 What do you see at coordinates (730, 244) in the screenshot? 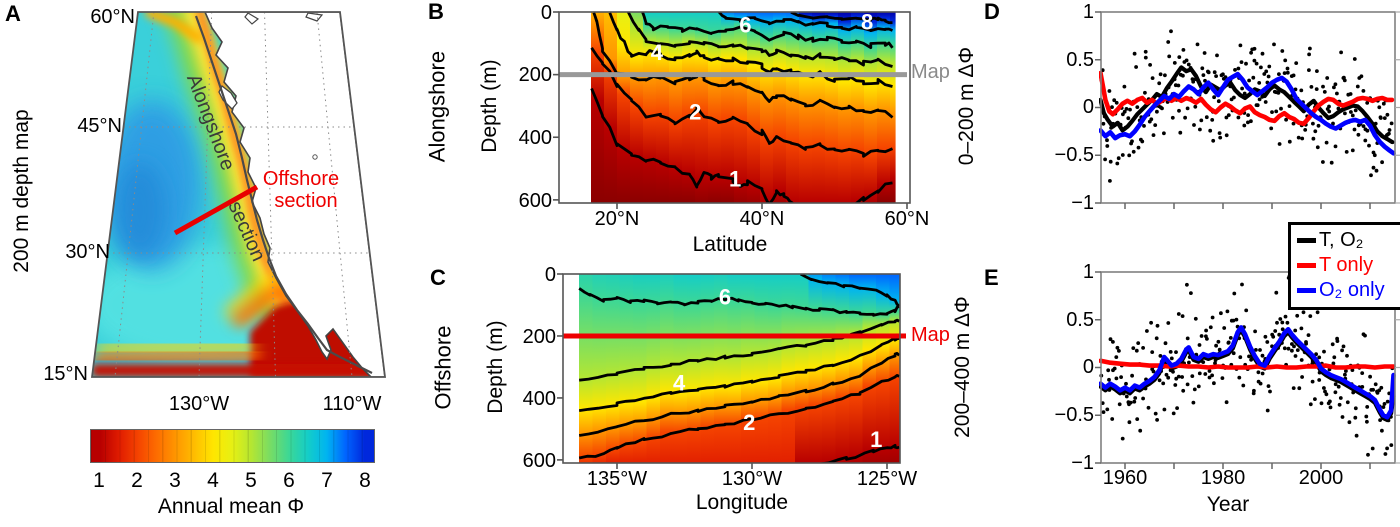
I see `panel-b-xlabel: Latitude` at bounding box center [730, 244].